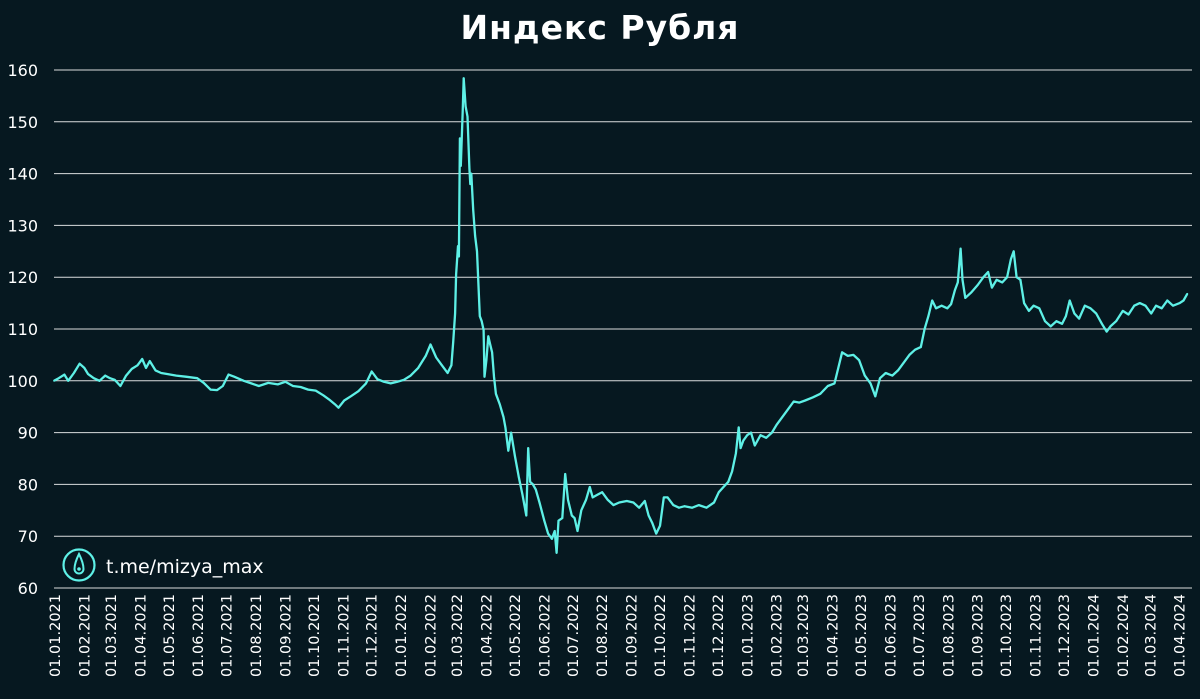 The image size is (1200, 699). What do you see at coordinates (661, 635) in the screenshot?
I see `x-tick-label: 01.10.2022` at bounding box center [661, 635].